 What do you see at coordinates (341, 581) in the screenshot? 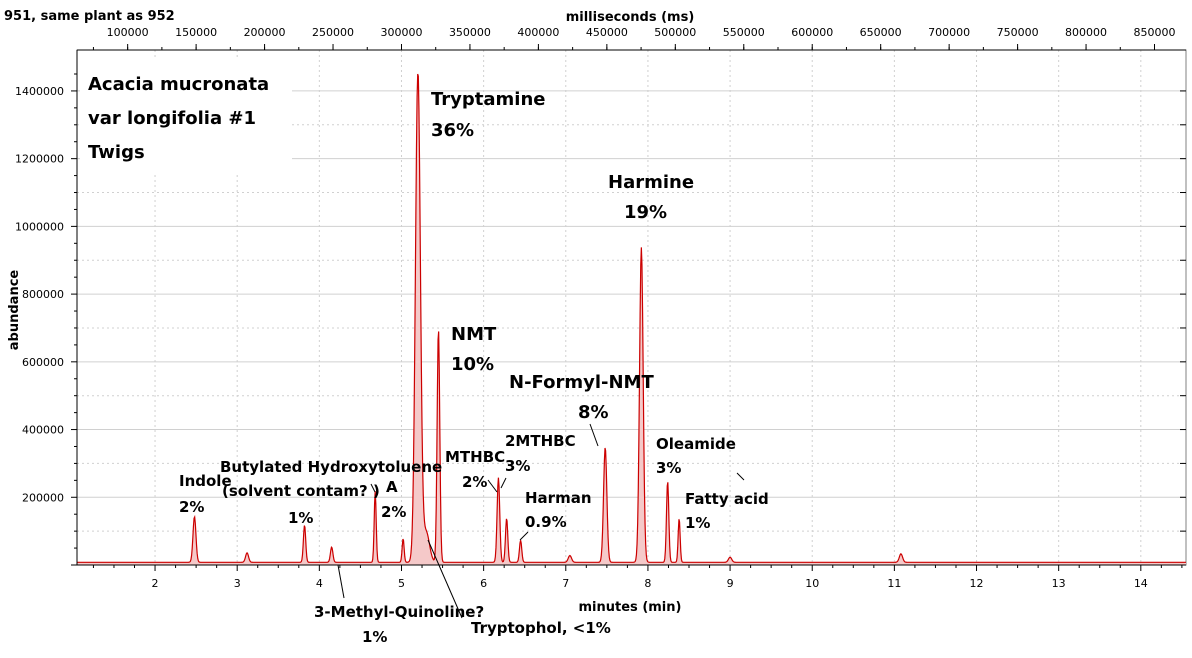
I see `leader-3-methyl-quinoline` at bounding box center [341, 581].